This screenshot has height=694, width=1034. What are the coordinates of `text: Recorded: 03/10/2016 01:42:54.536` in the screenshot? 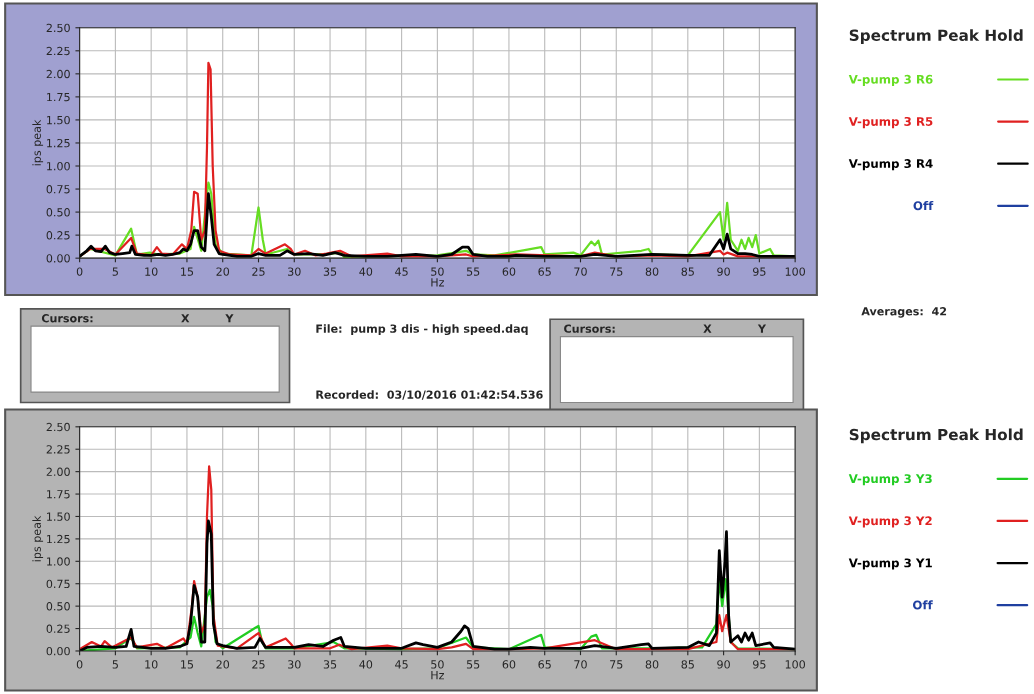 It's located at (429, 395).